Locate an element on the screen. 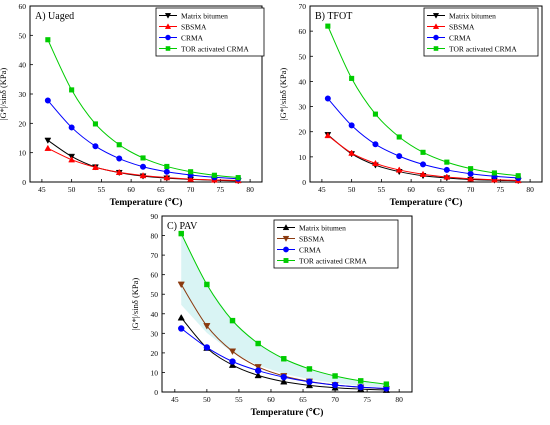  x-tick-label: 80 is located at coordinates (399, 399).